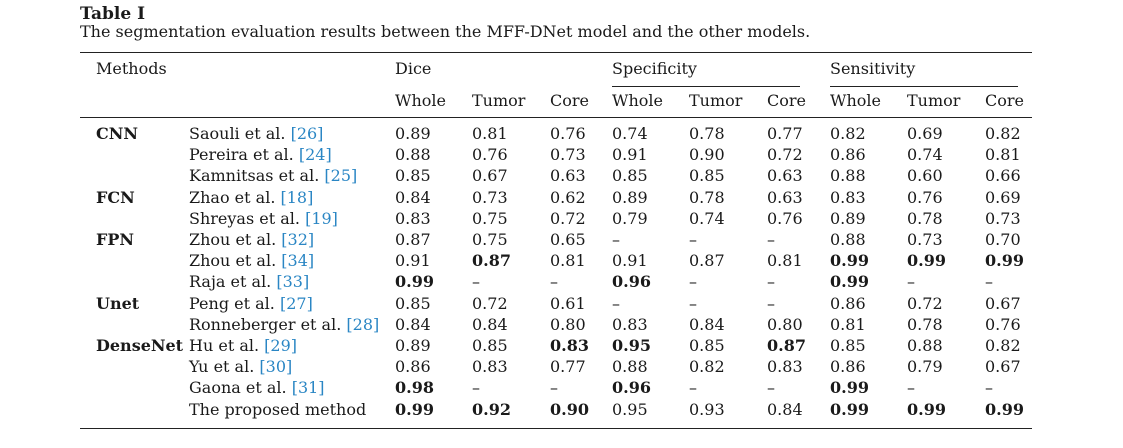 Image resolution: width=1123 pixels, height=448 pixels. I want to click on value-cell: 0.92, so click(491, 409).